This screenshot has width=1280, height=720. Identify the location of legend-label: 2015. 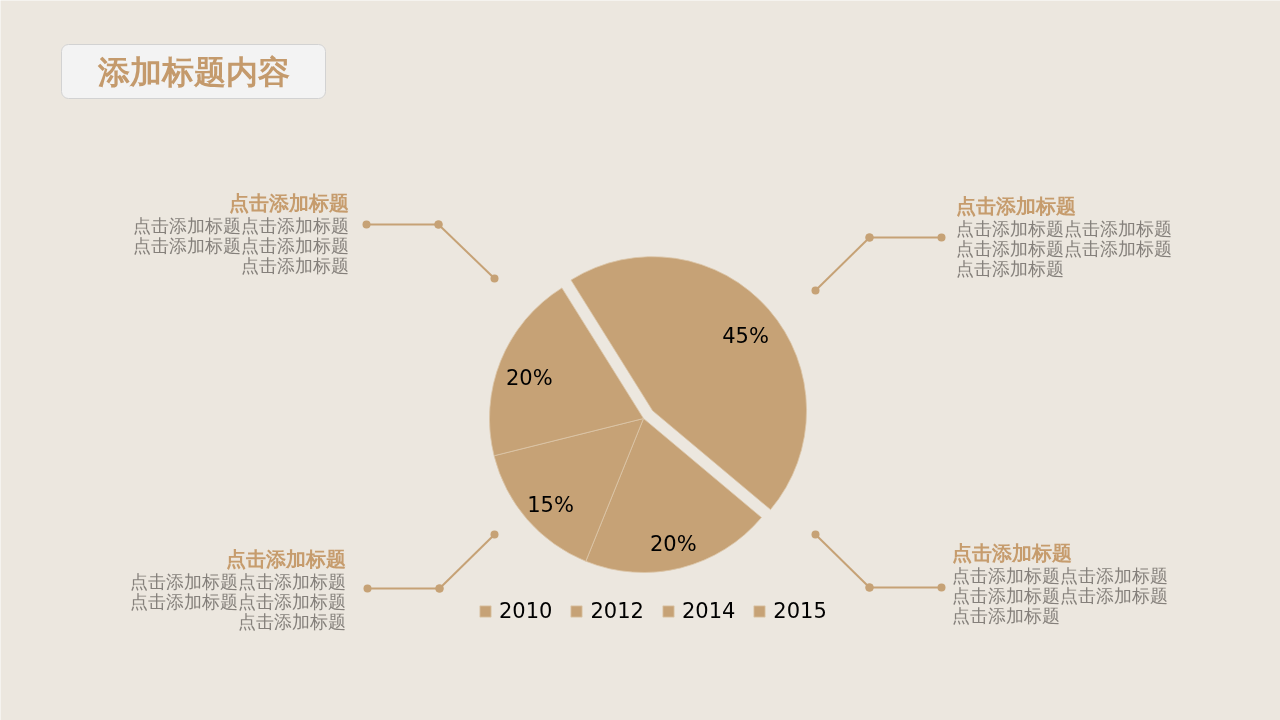
(800, 611).